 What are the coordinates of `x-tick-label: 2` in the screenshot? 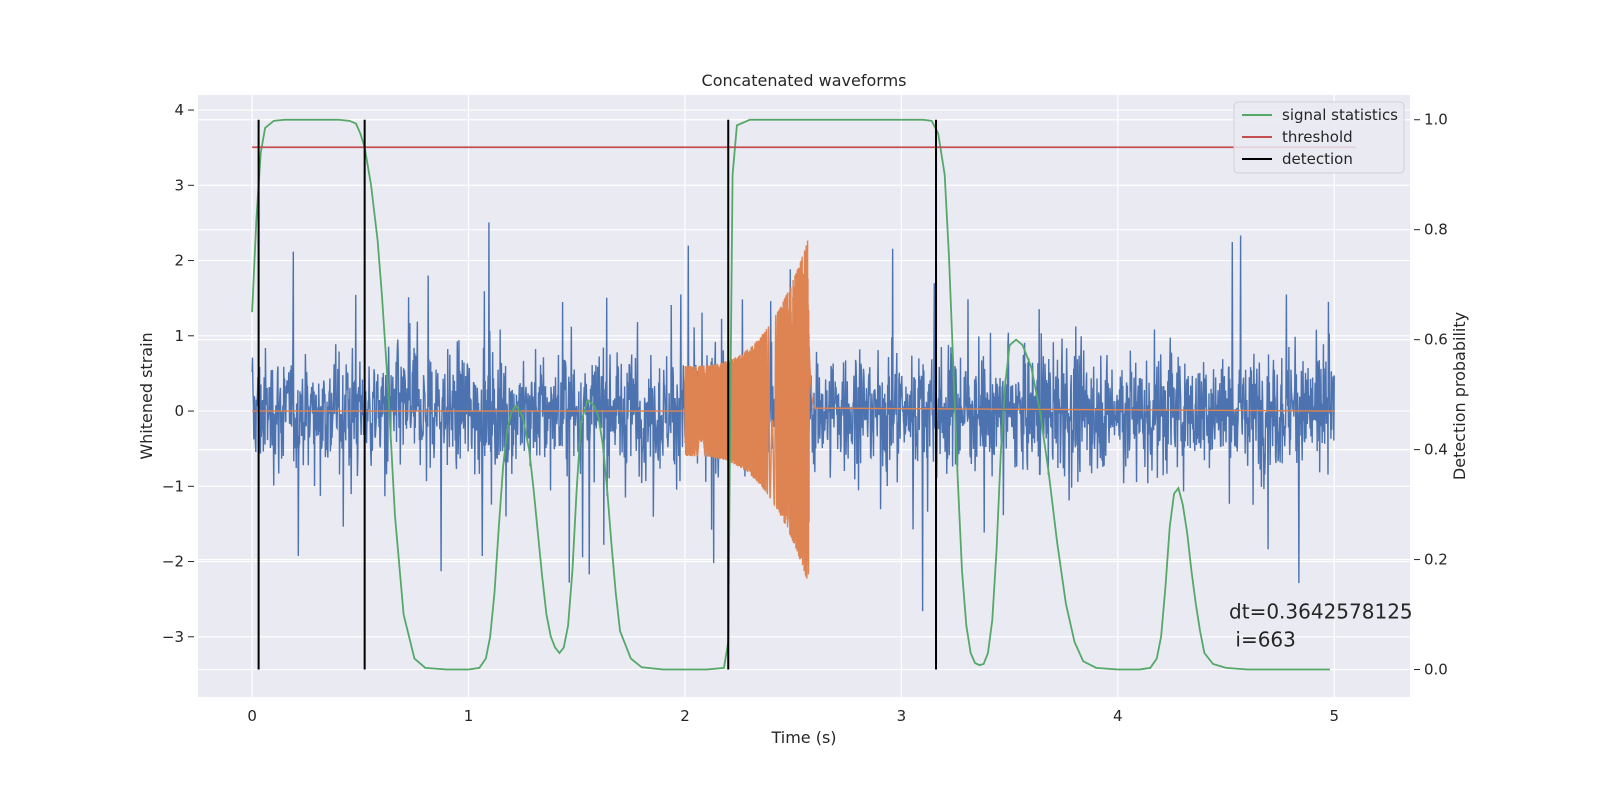 It's located at (685, 716).